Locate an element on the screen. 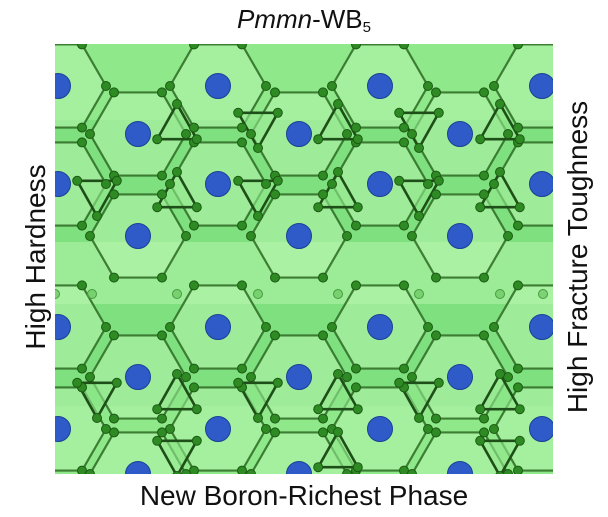  left-label: High Hardness is located at coordinates (35, 257).